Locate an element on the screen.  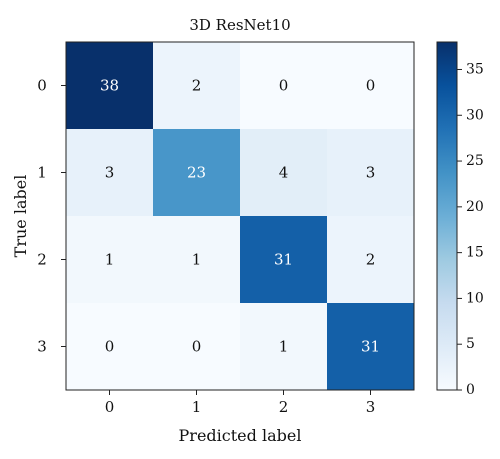
colorbar-tick-label: 0 is located at coordinates (470, 390).